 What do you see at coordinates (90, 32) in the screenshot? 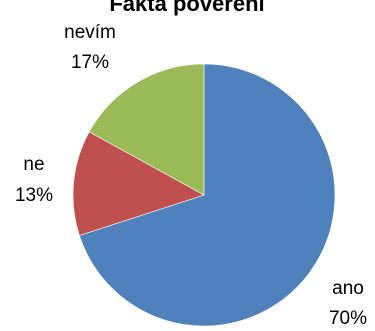
I see `slice-label-nevim: nevím` at bounding box center [90, 32].